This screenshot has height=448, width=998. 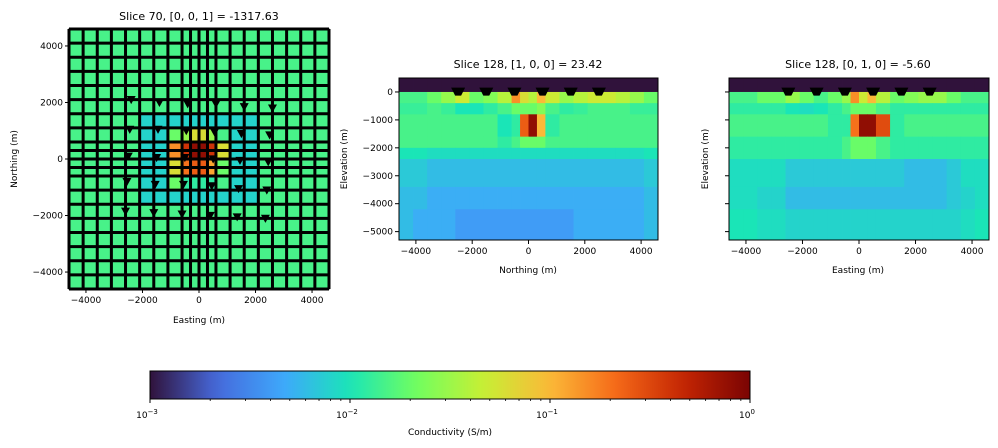 What do you see at coordinates (255, 301) in the screenshot?
I see `x-tick-label: 2000` at bounding box center [255, 301].